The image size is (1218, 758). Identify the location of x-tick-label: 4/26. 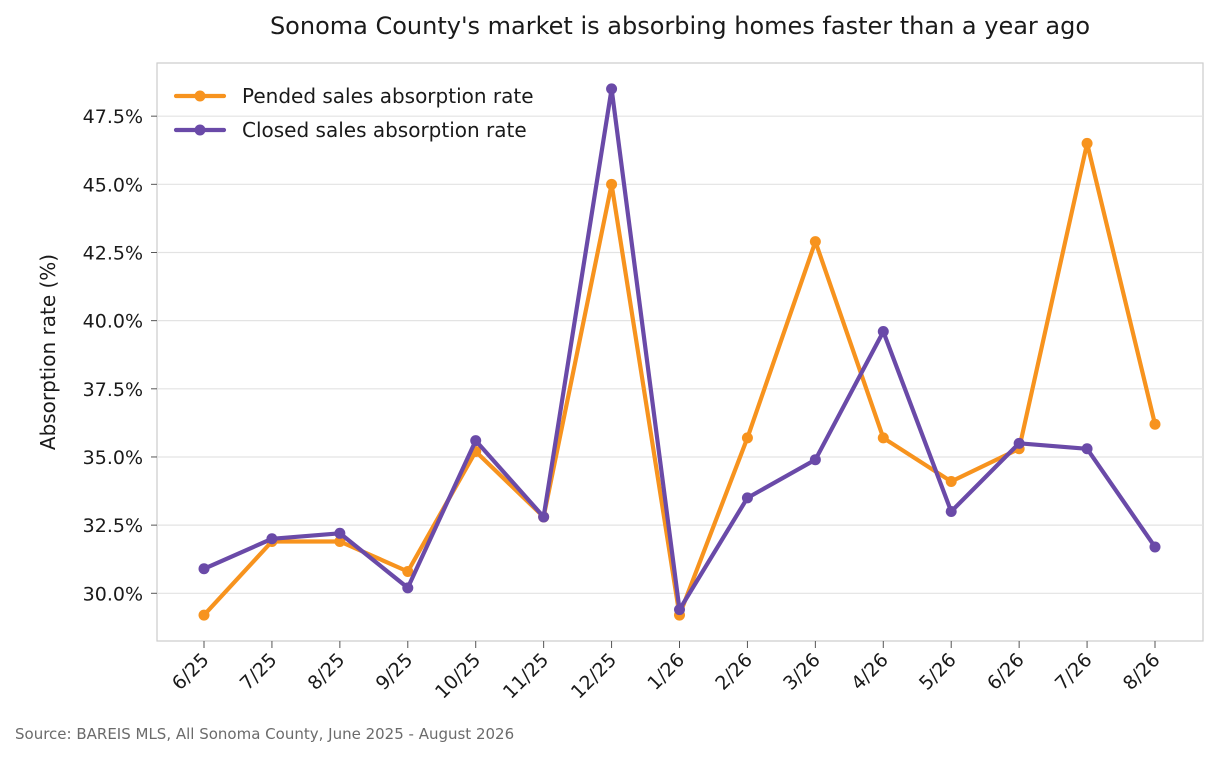
(870, 672).